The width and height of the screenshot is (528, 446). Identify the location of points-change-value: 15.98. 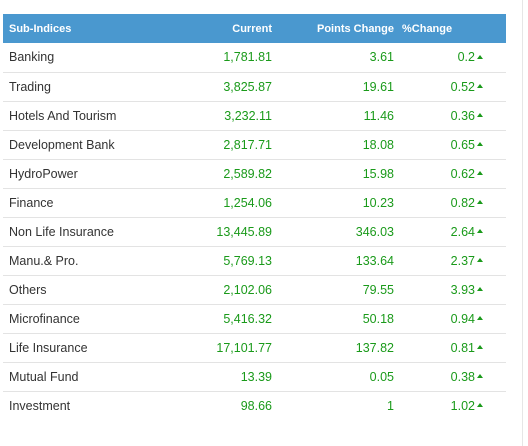
(378, 173).